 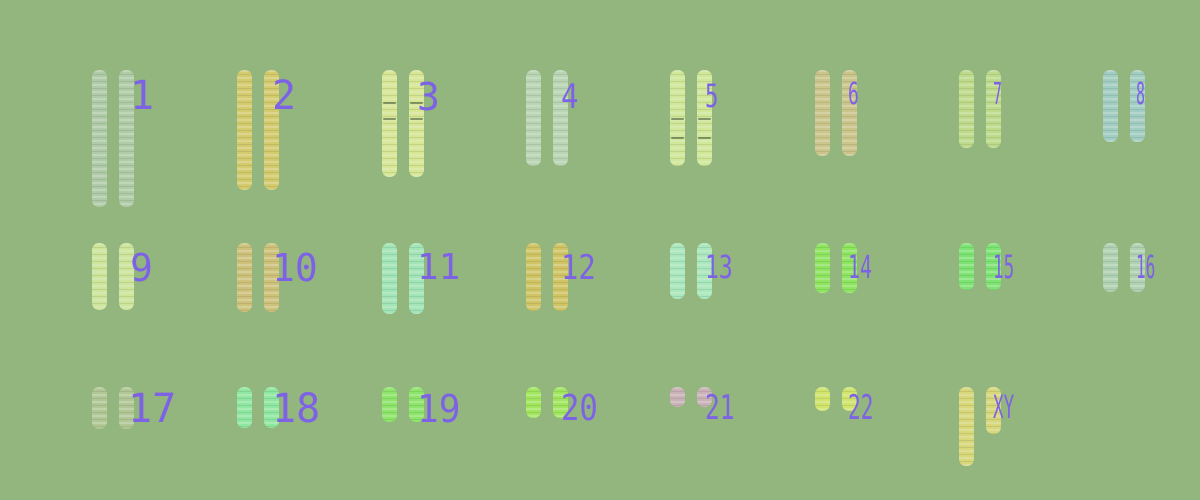 What do you see at coordinates (126, 276) in the screenshot?
I see `chromosome-9-b` at bounding box center [126, 276].